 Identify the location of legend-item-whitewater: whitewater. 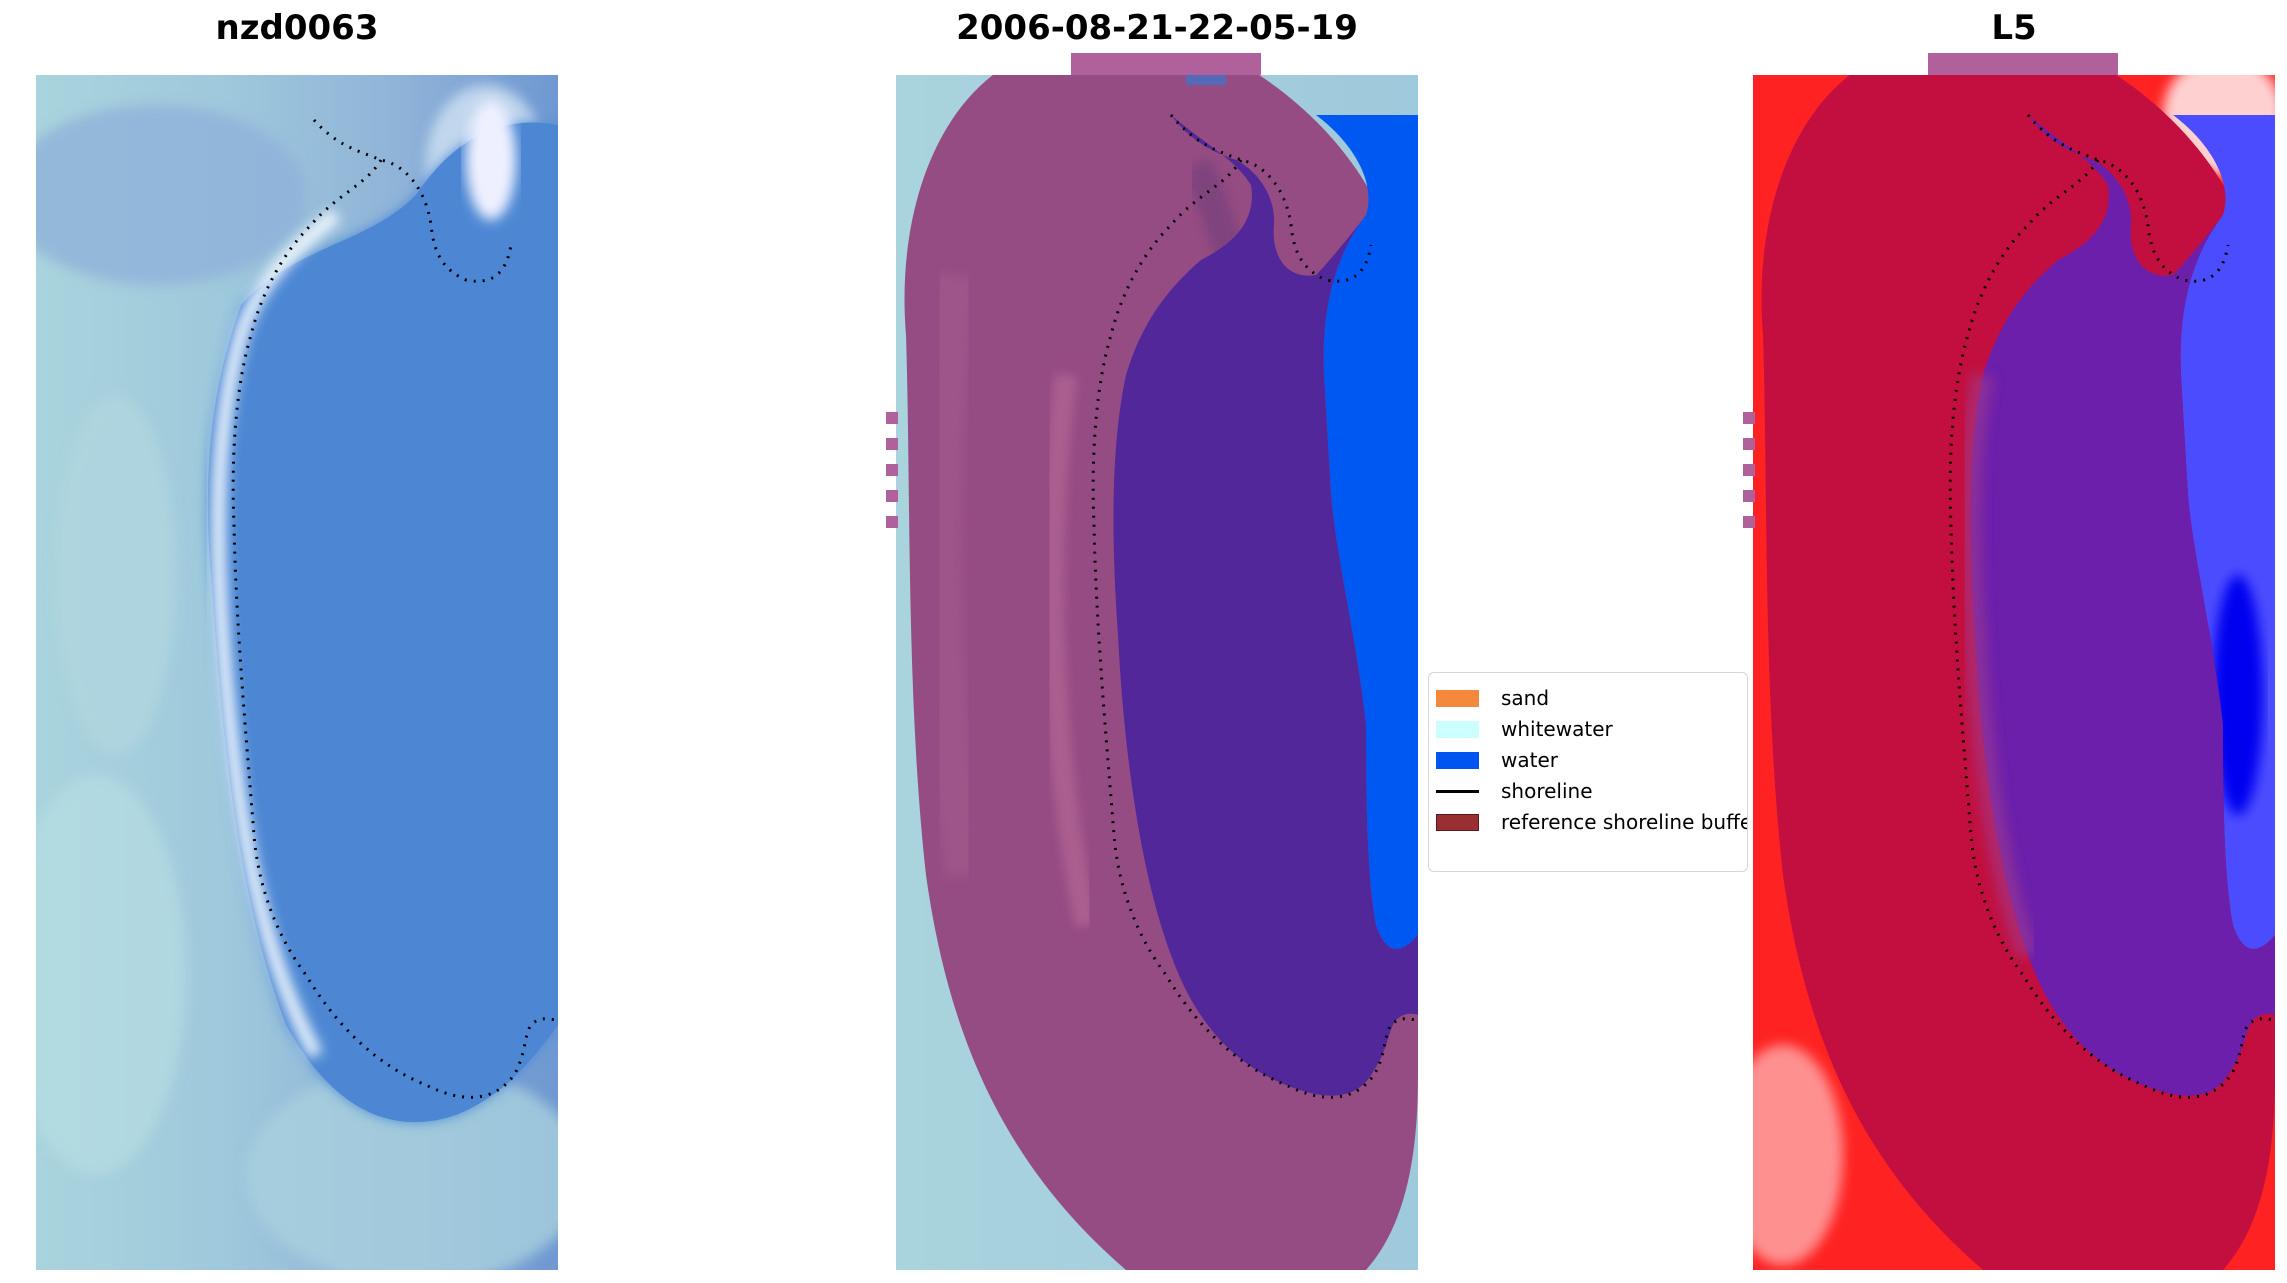
(1521, 729).